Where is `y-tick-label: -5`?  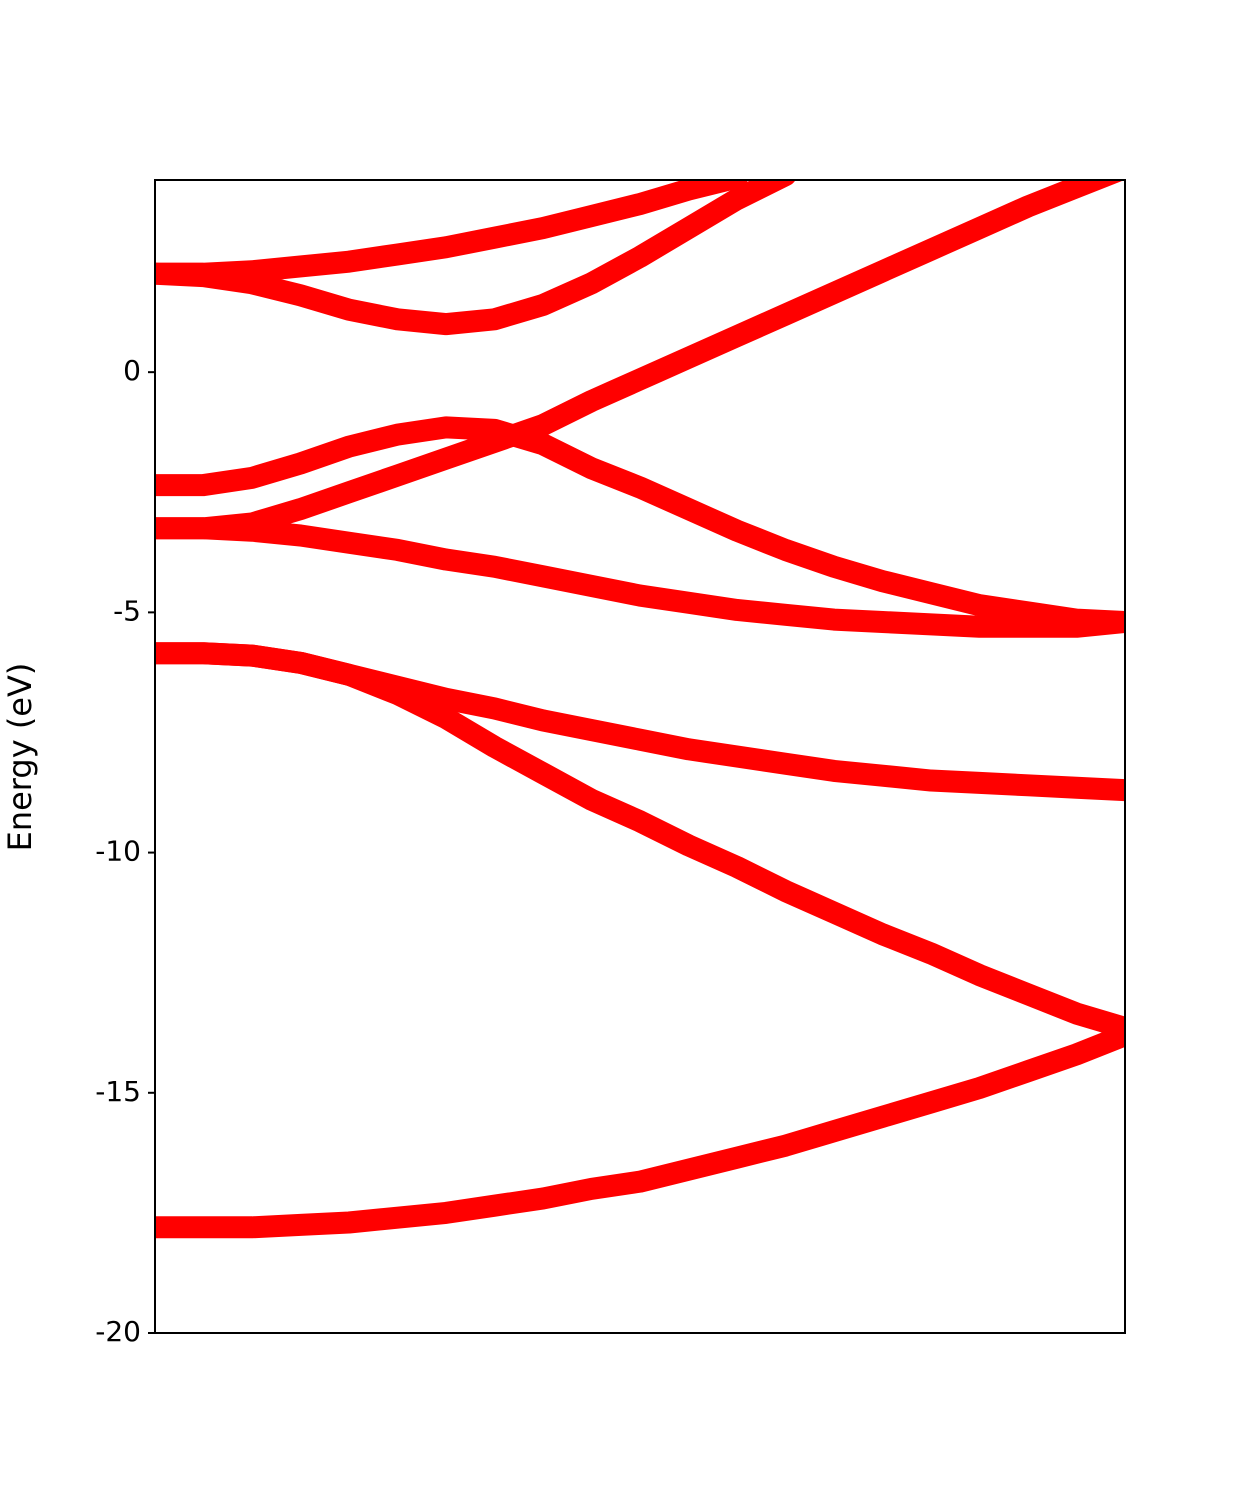
y-tick-label: -5 is located at coordinates (127, 610).